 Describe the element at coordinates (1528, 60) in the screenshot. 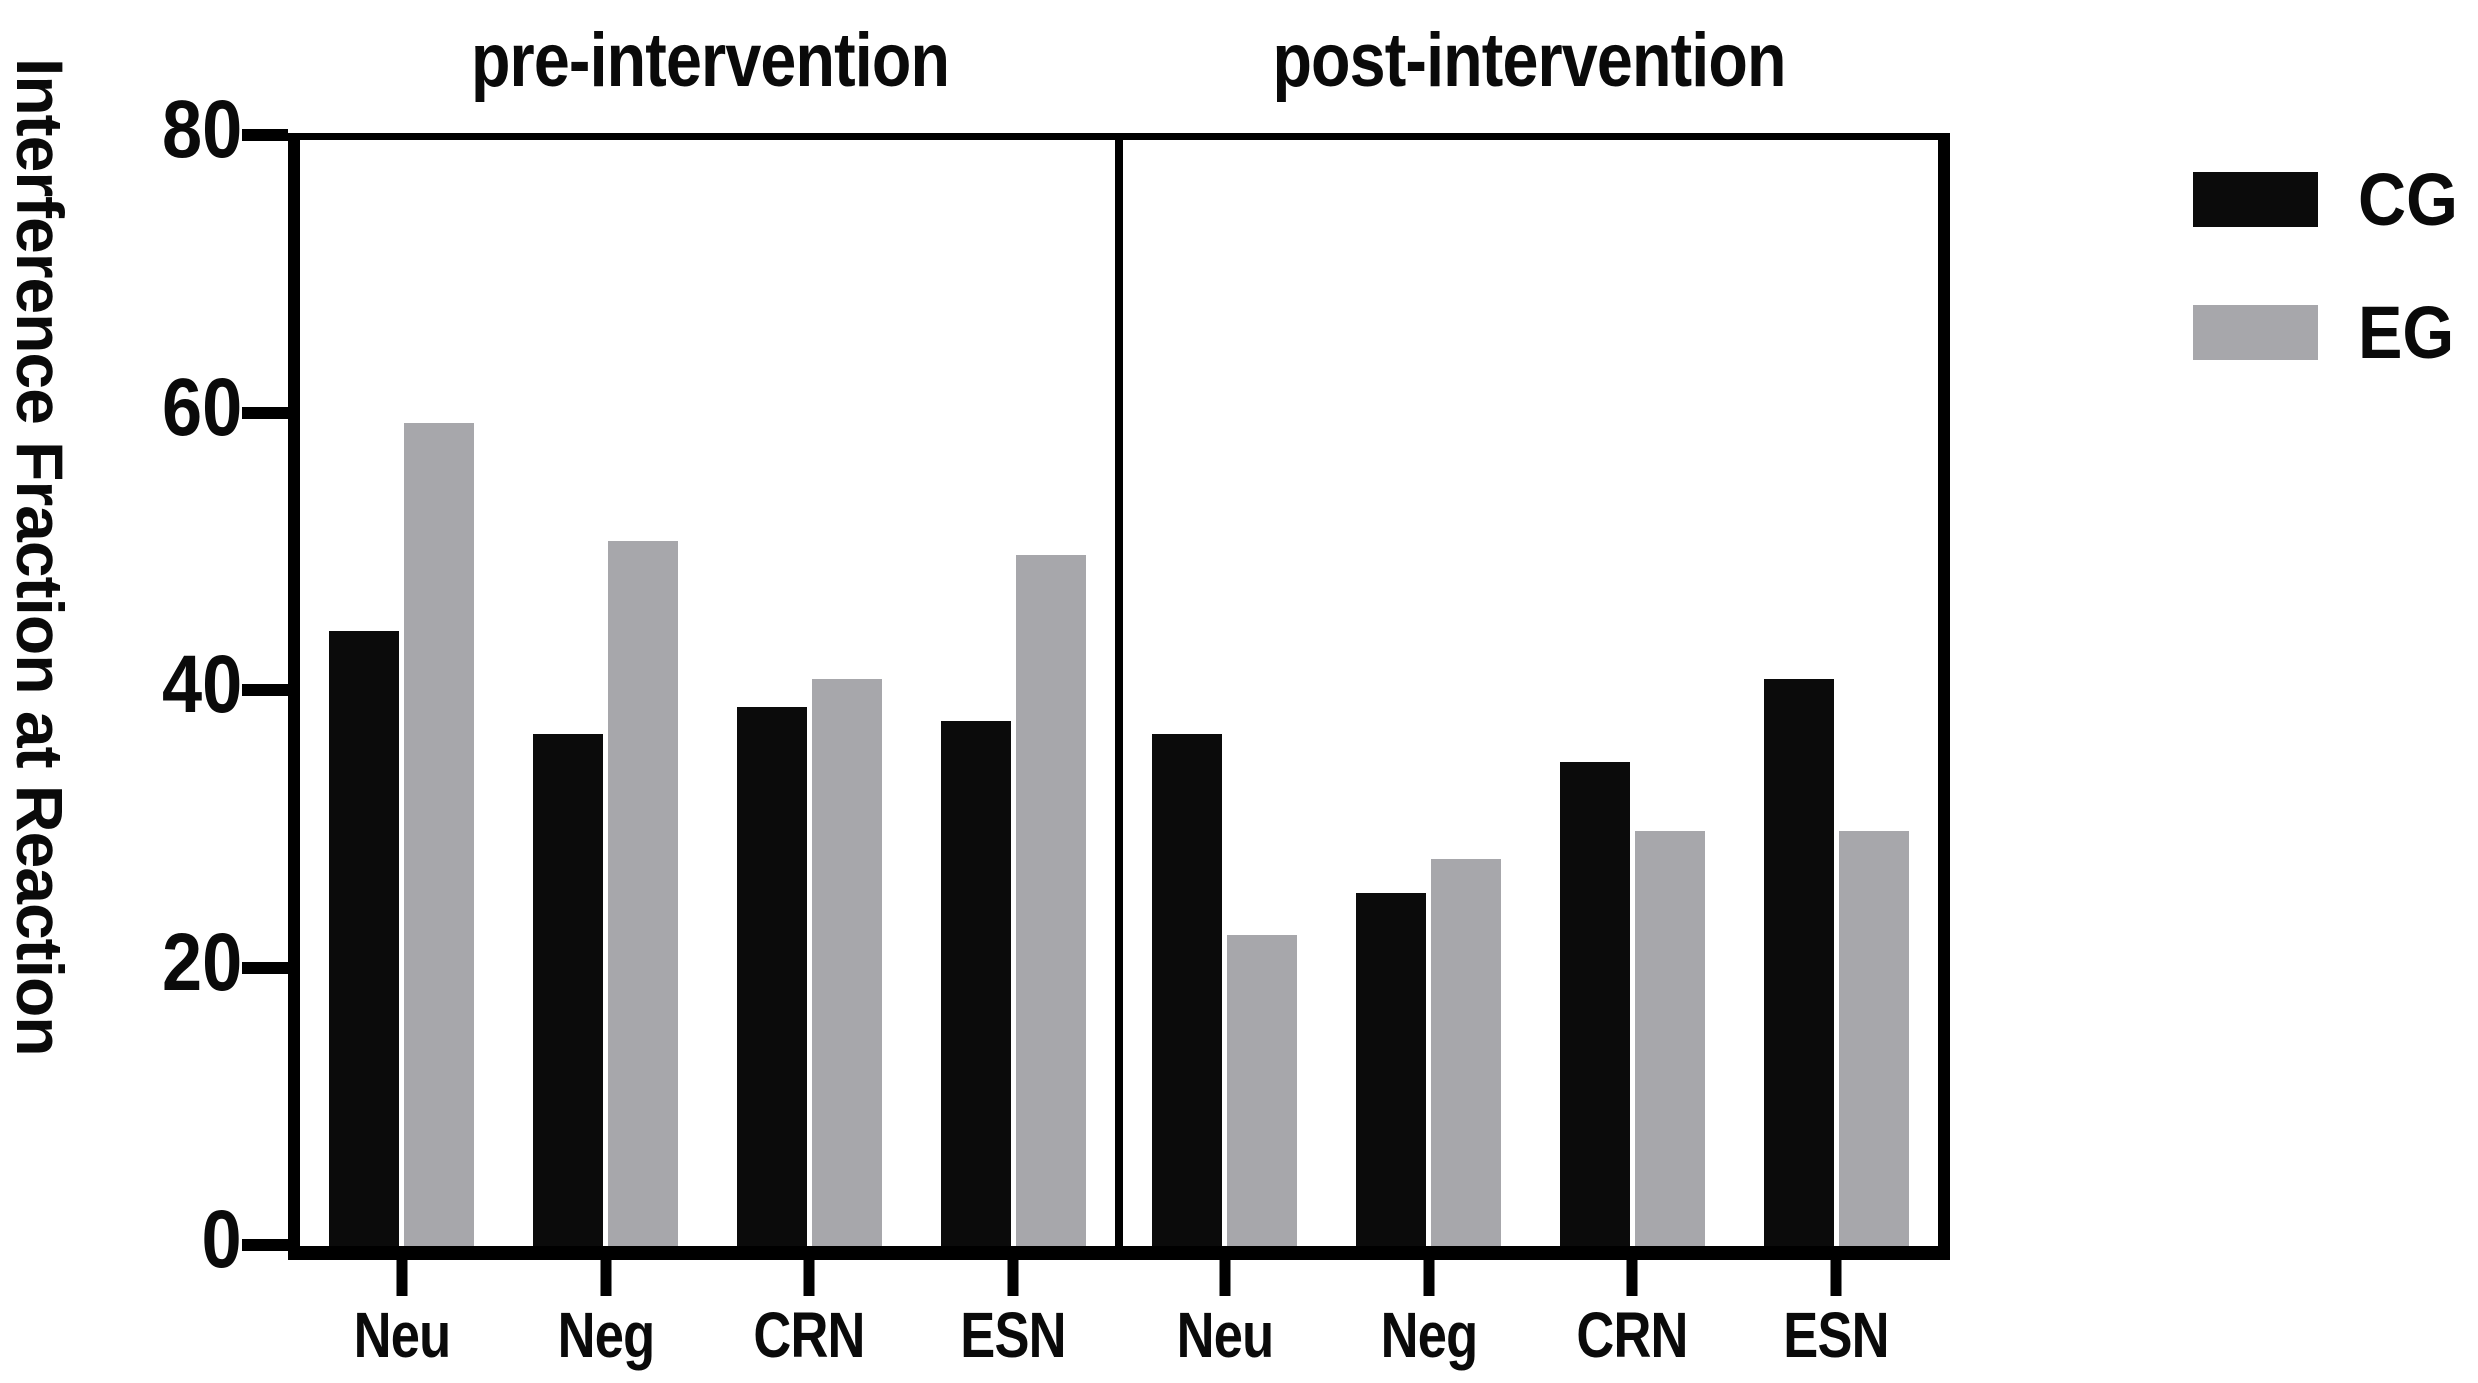

I see `panel-title-post-intervention: post-intervention` at that location.